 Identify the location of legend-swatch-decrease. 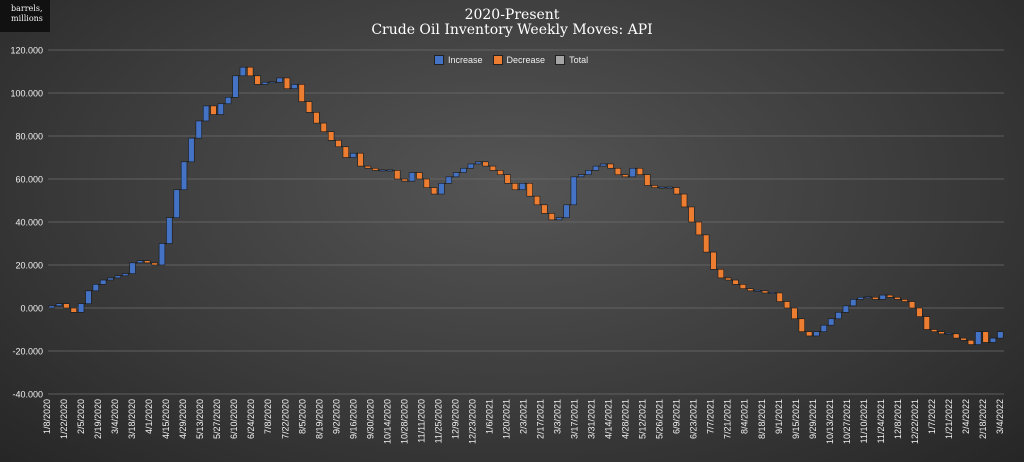
(497, 60).